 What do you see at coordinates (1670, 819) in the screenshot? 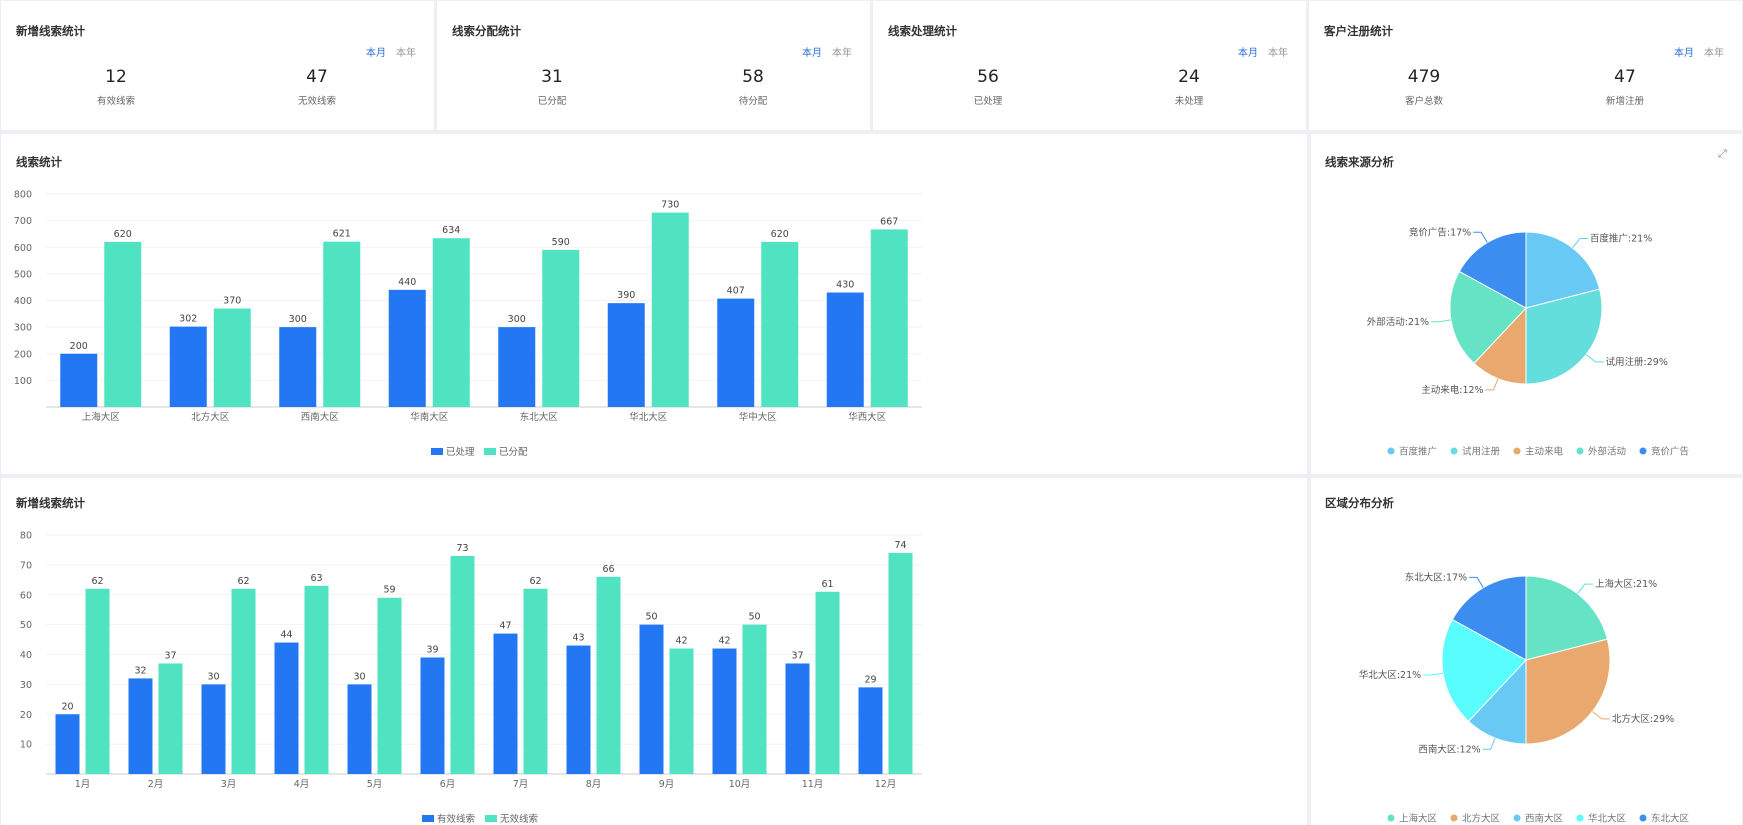
I see `legend-label: 东北大区` at bounding box center [1670, 819].